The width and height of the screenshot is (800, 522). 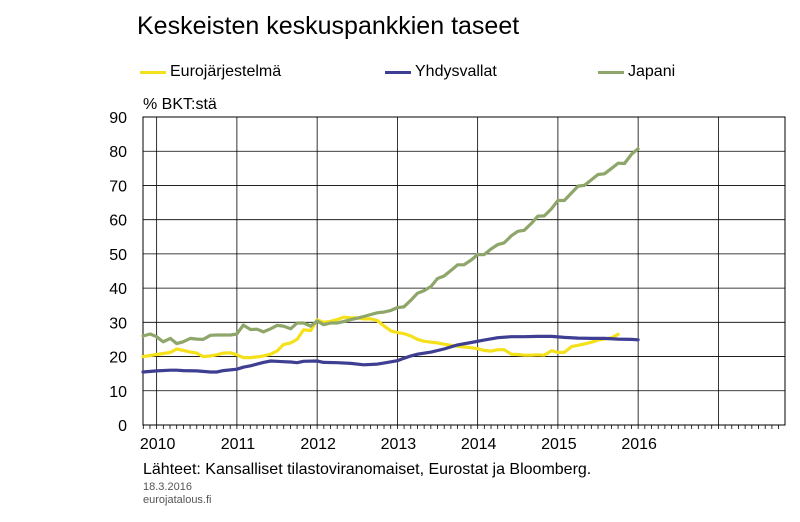 I want to click on y-tick-label: 80, so click(x=118, y=152).